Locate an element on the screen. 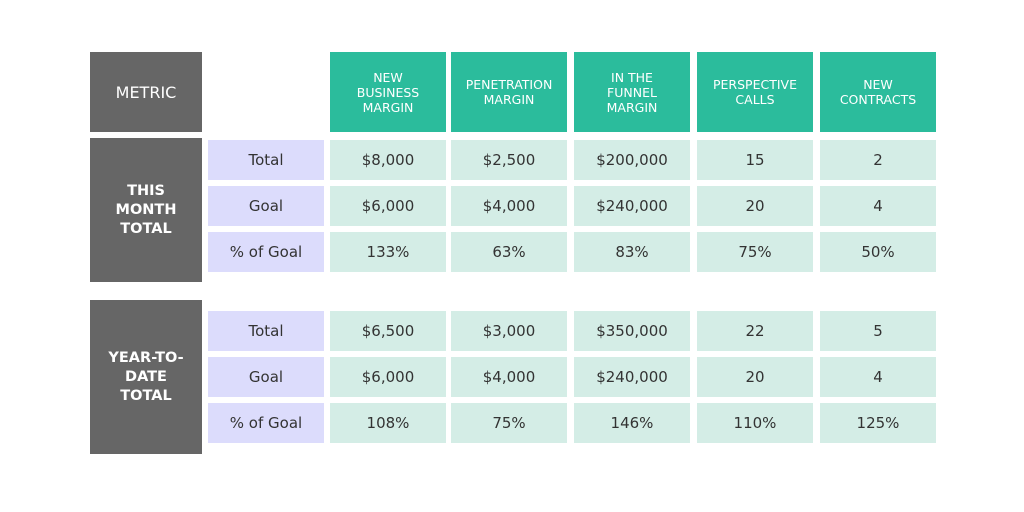 This screenshot has height=512, width=1024. value-cell: $6,500 is located at coordinates (388, 331).